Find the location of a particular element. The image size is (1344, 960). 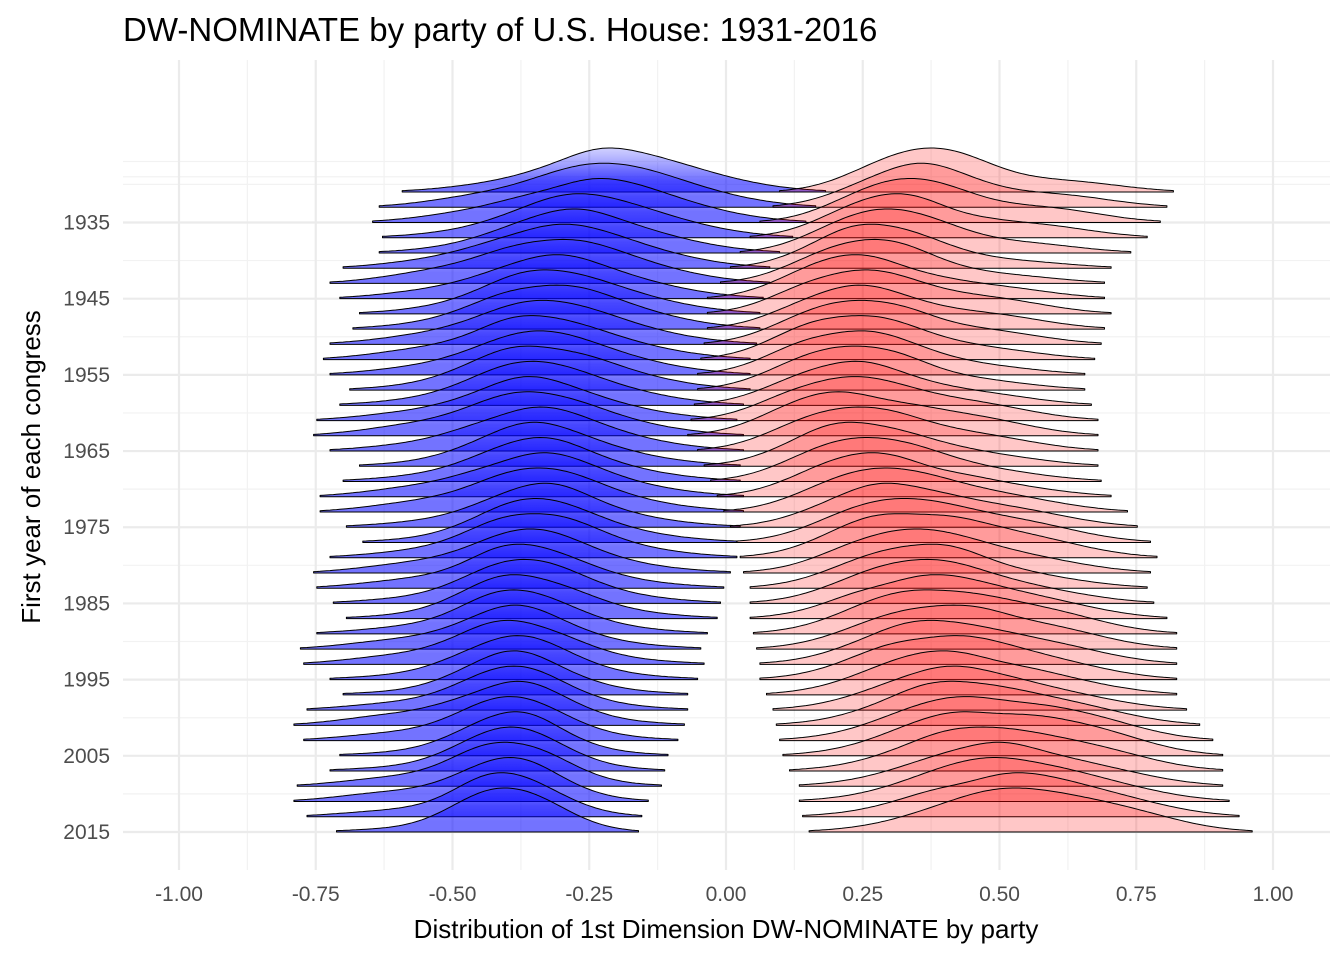

x-tick-label: -0.25 is located at coordinates (589, 894).